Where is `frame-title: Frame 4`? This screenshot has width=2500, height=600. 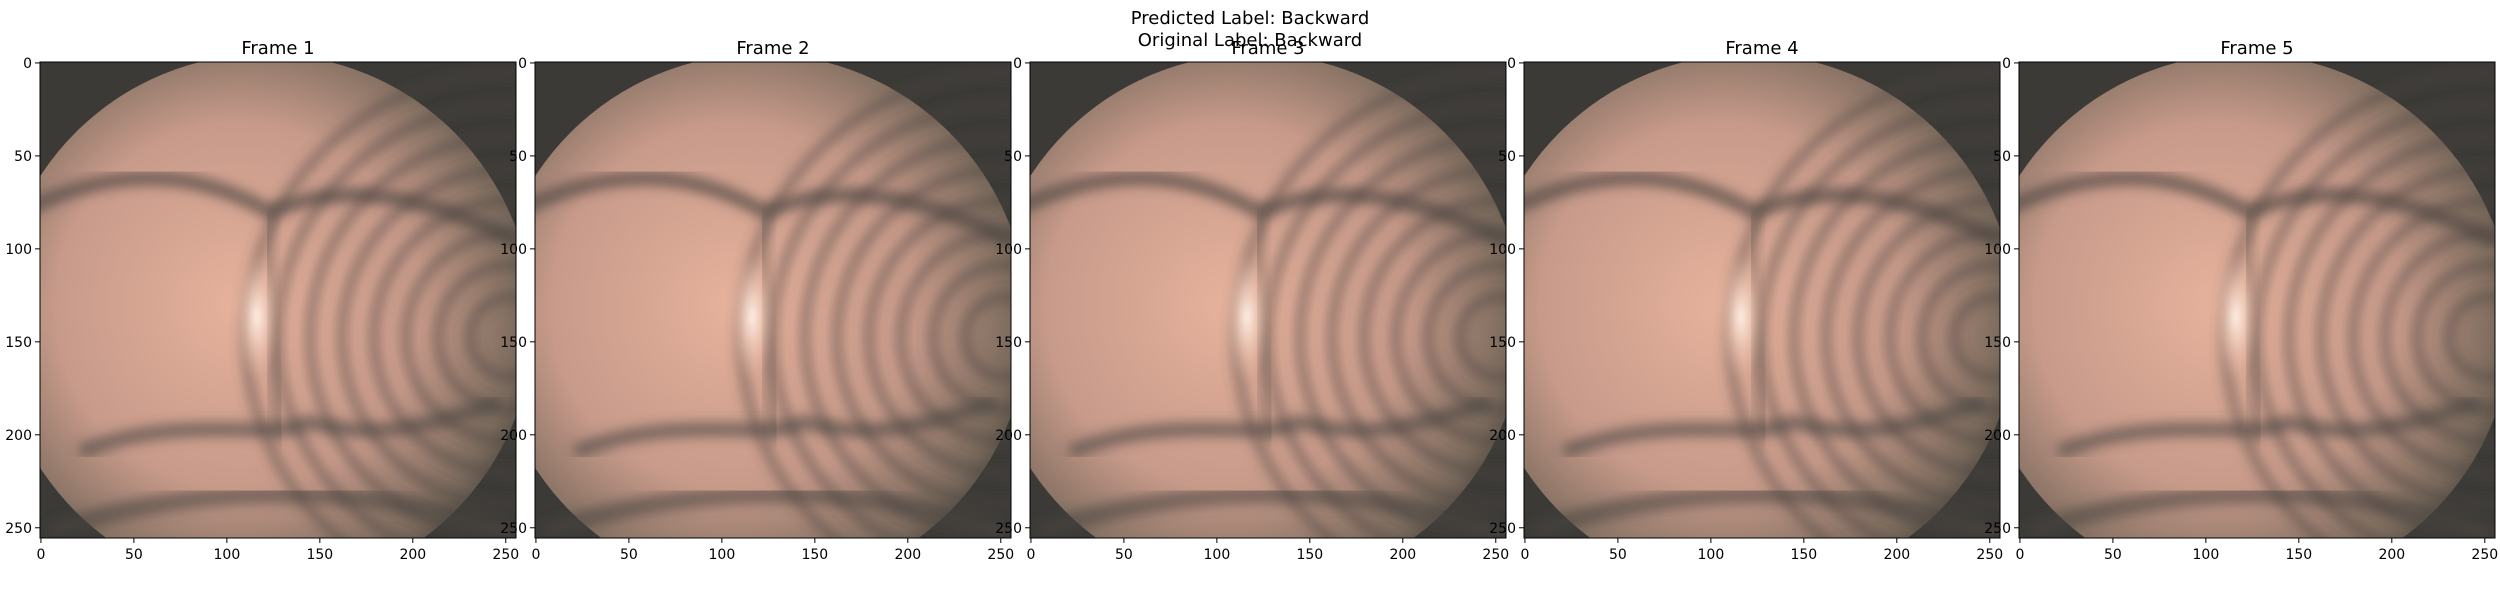
frame-title: Frame 4 is located at coordinates (1761, 48).